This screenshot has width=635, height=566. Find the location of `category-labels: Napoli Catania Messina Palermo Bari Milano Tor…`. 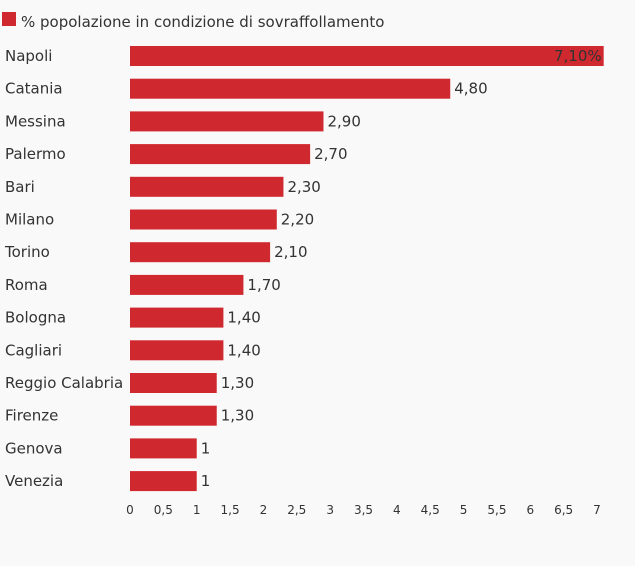

category-labels: Napoli Catania Messina Palermo Bari Milano Tor… is located at coordinates (63, 268).